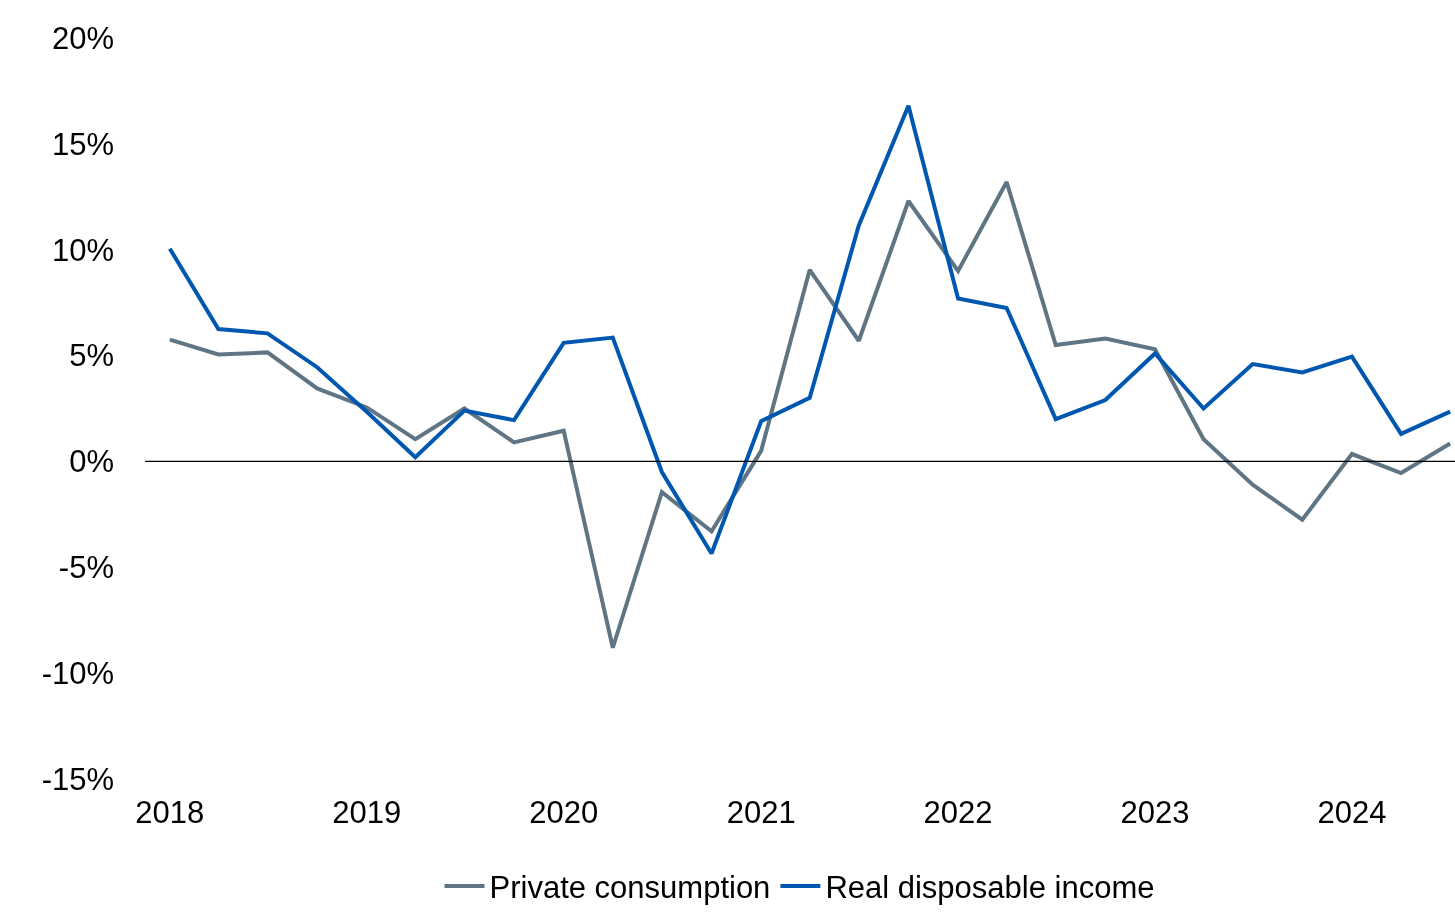 The width and height of the screenshot is (1455, 914). I want to click on y-tick-label: -15%, so click(77, 779).